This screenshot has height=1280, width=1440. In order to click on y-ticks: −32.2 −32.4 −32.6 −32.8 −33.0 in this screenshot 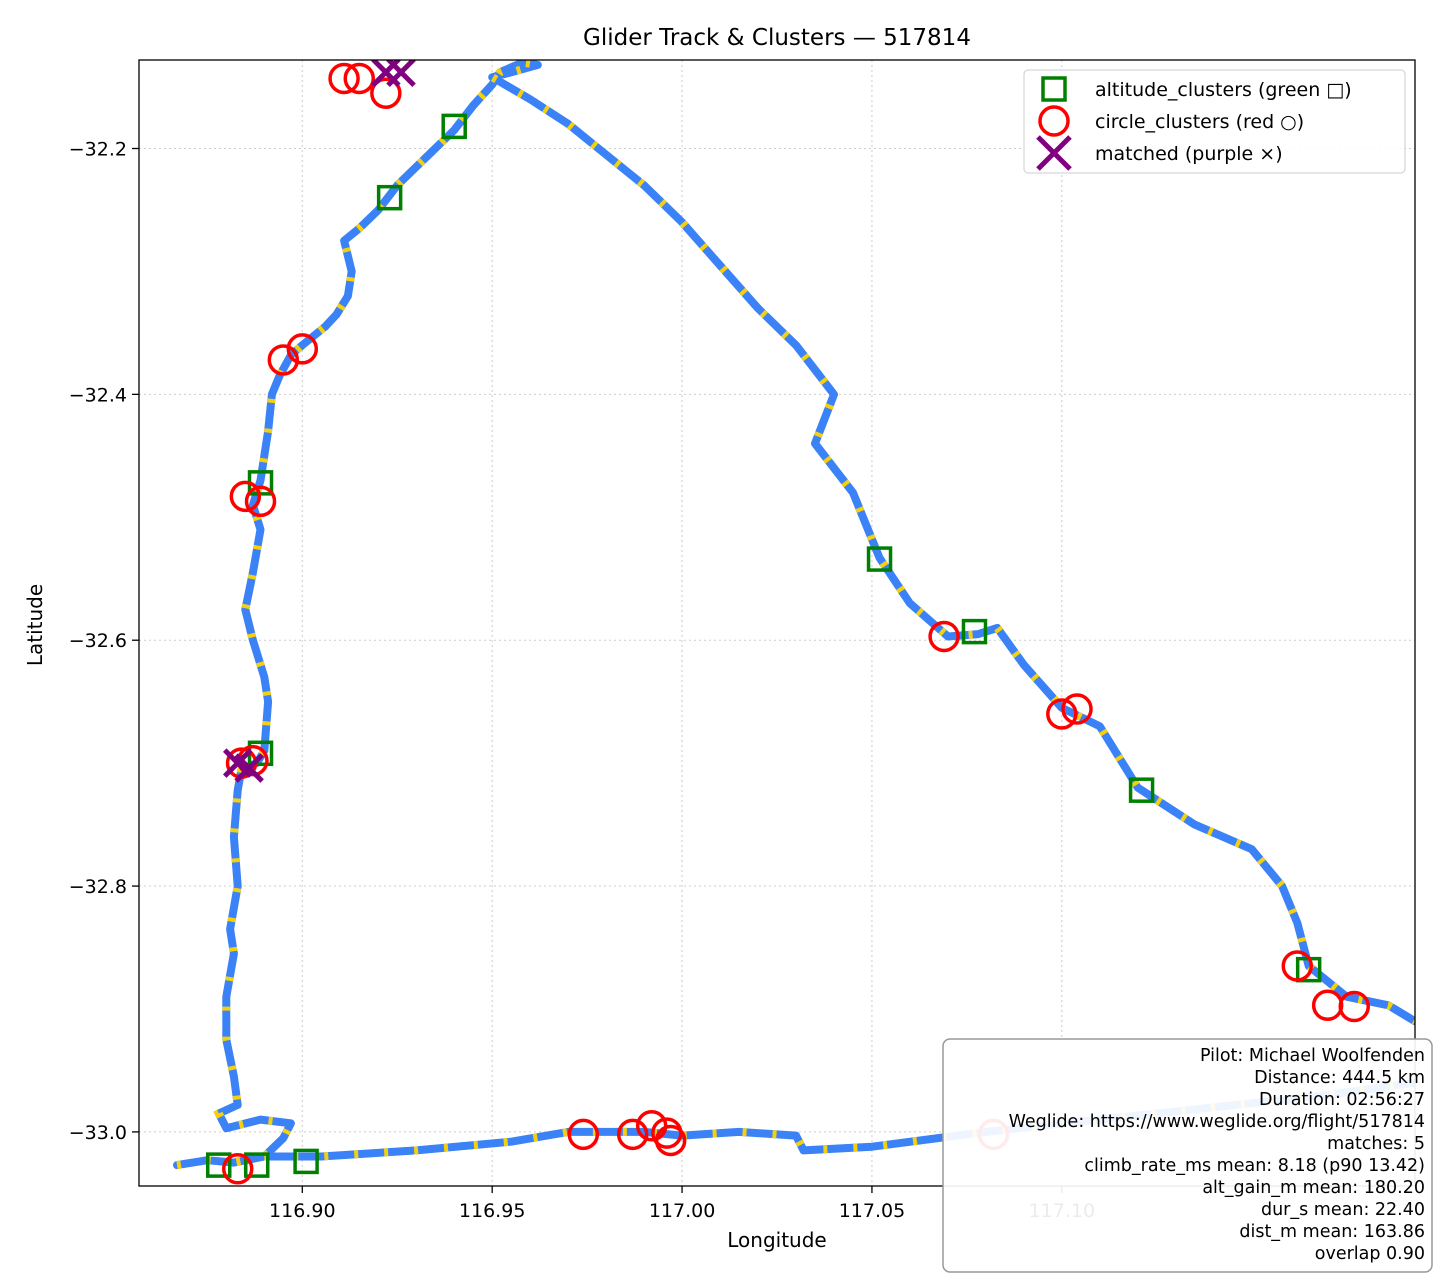, I will do `click(104, 641)`.